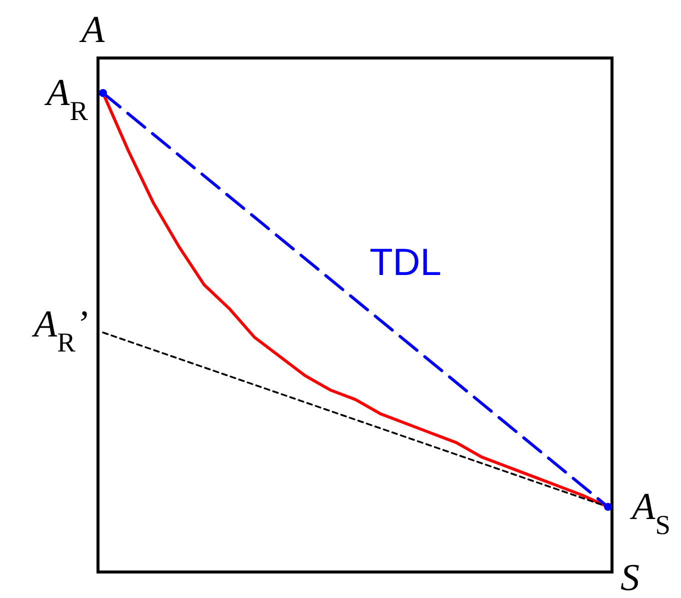 The image size is (681, 598). What do you see at coordinates (92, 30) in the screenshot?
I see `y-axis-title: A` at bounding box center [92, 30].